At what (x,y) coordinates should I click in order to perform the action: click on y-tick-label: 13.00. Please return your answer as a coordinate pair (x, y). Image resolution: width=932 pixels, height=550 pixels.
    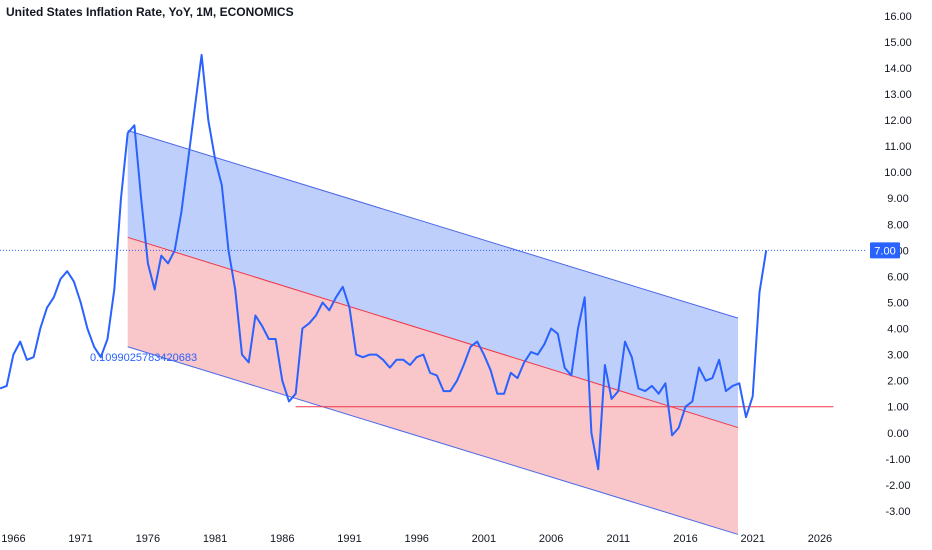
    Looking at the image, I should click on (898, 95).